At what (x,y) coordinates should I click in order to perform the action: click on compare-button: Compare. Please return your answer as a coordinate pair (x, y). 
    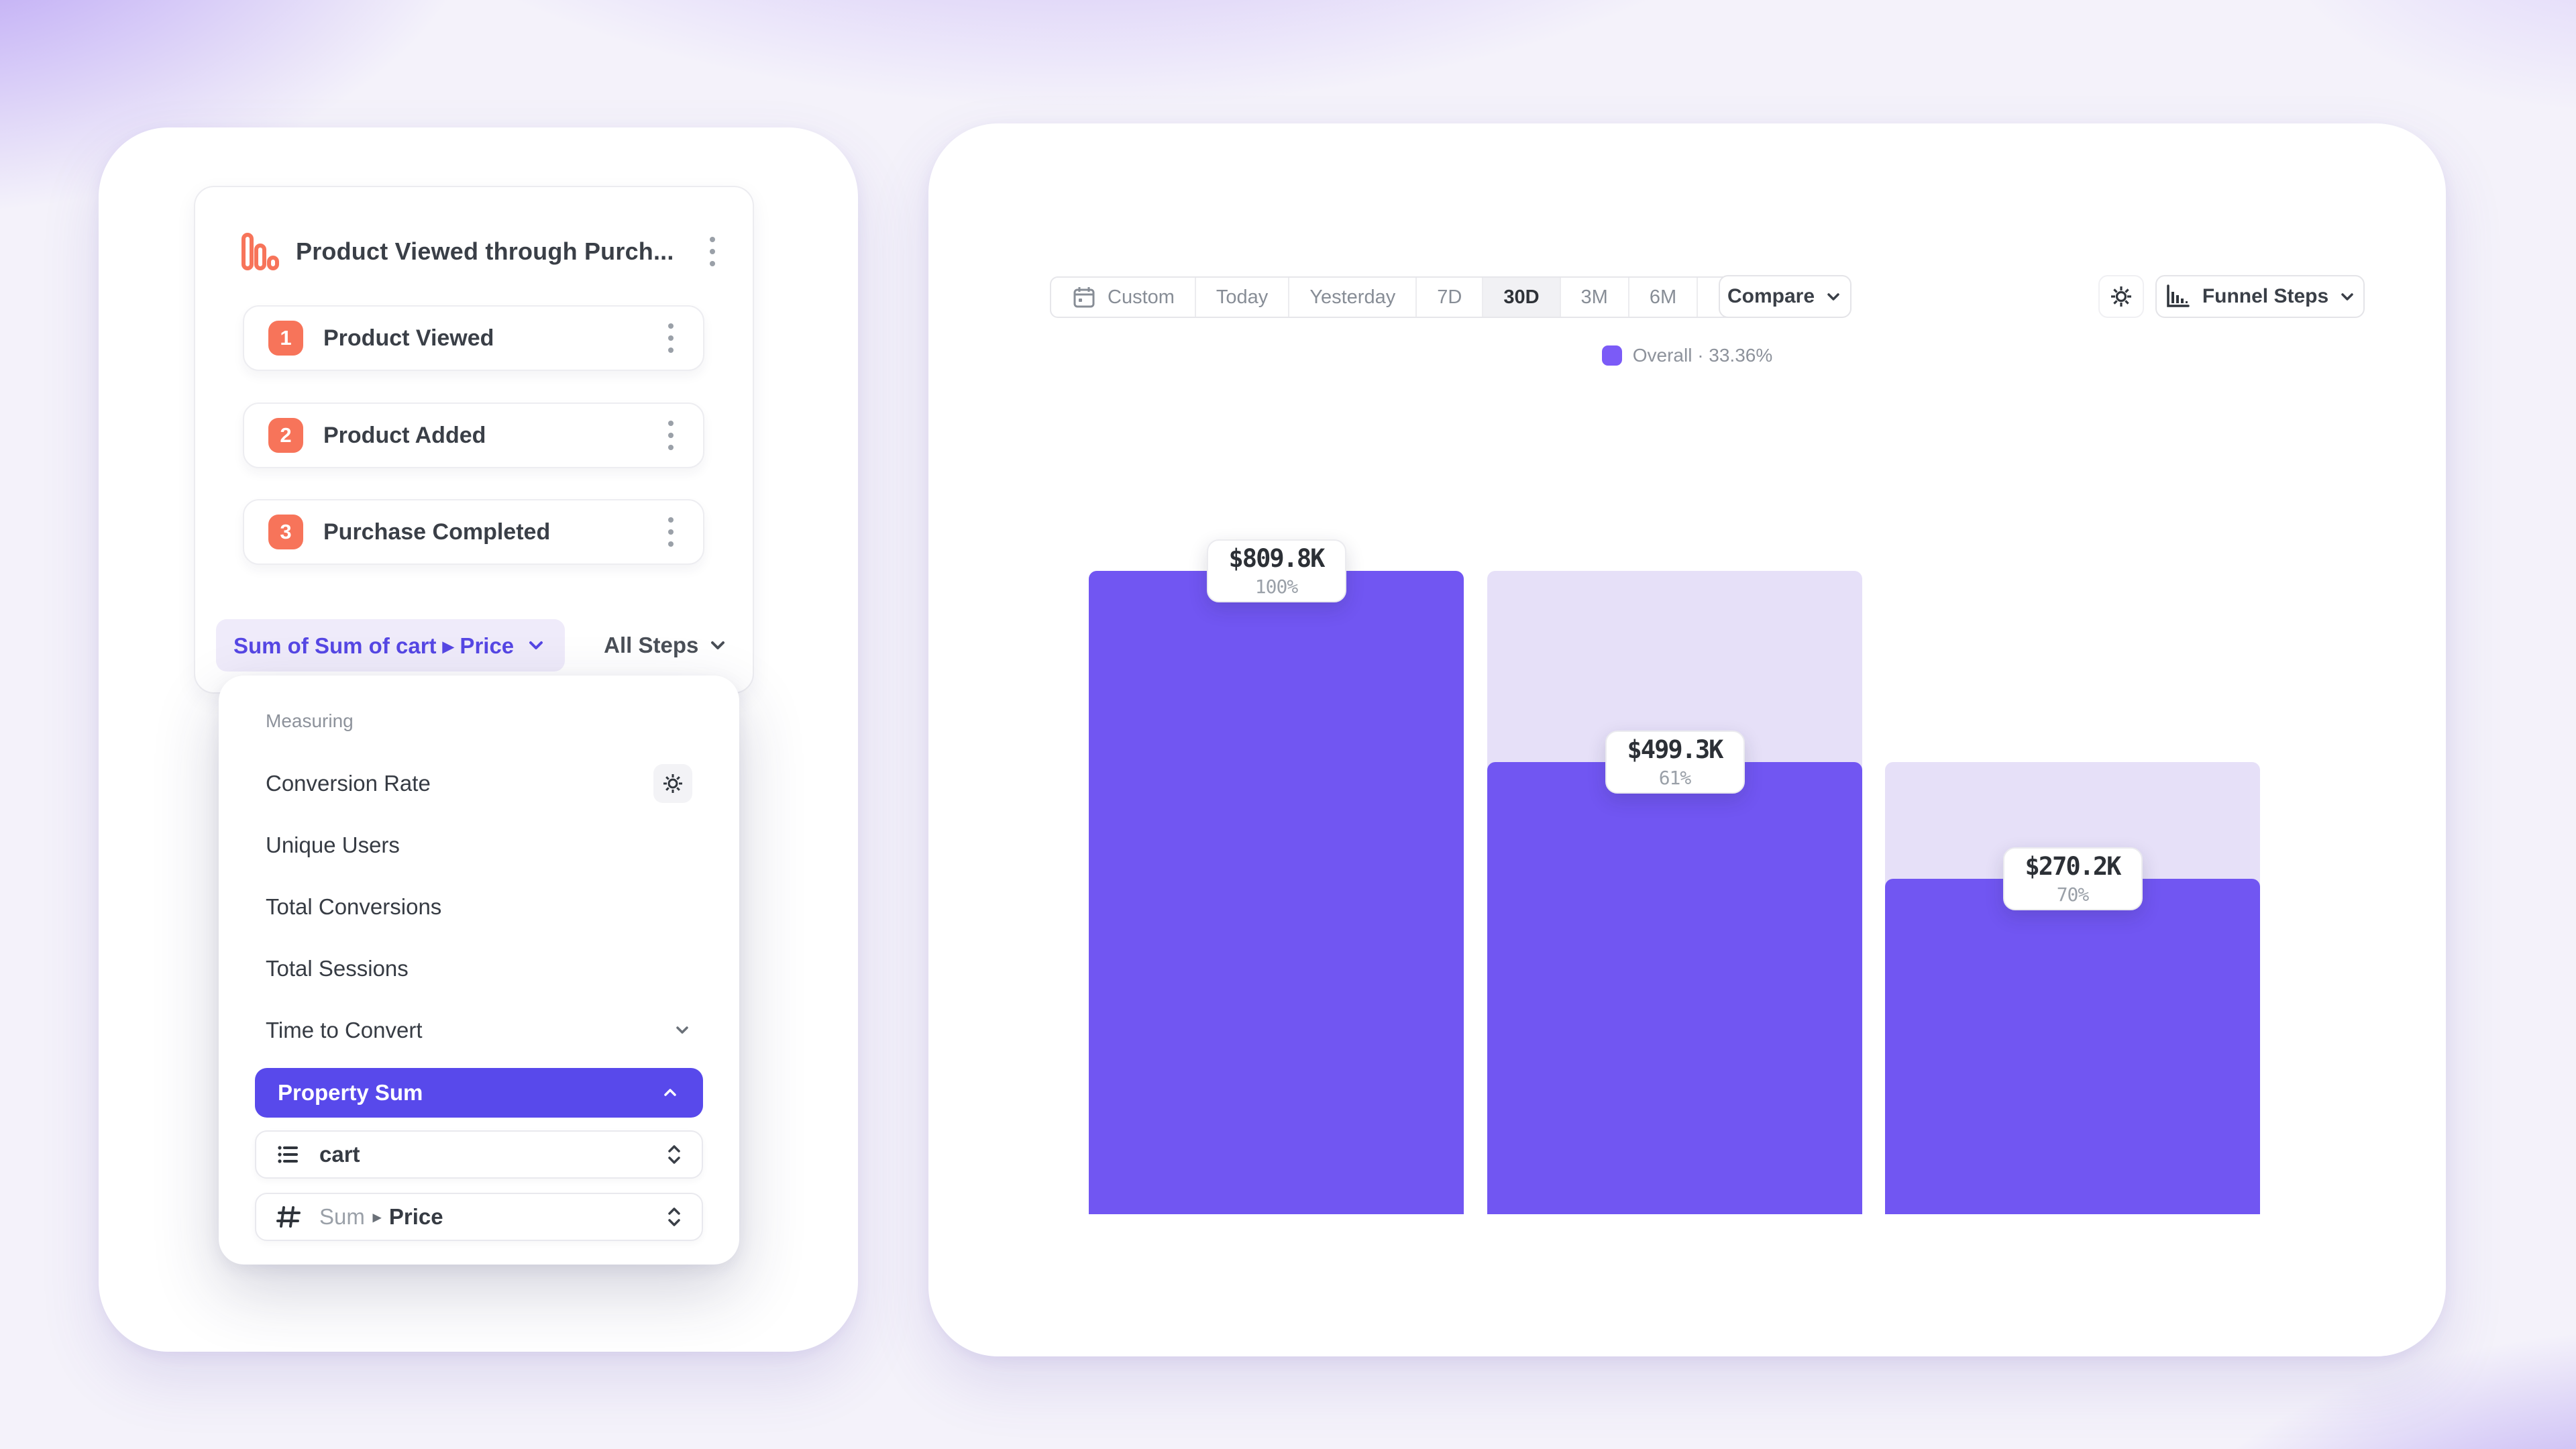
    Looking at the image, I should click on (1785, 296).